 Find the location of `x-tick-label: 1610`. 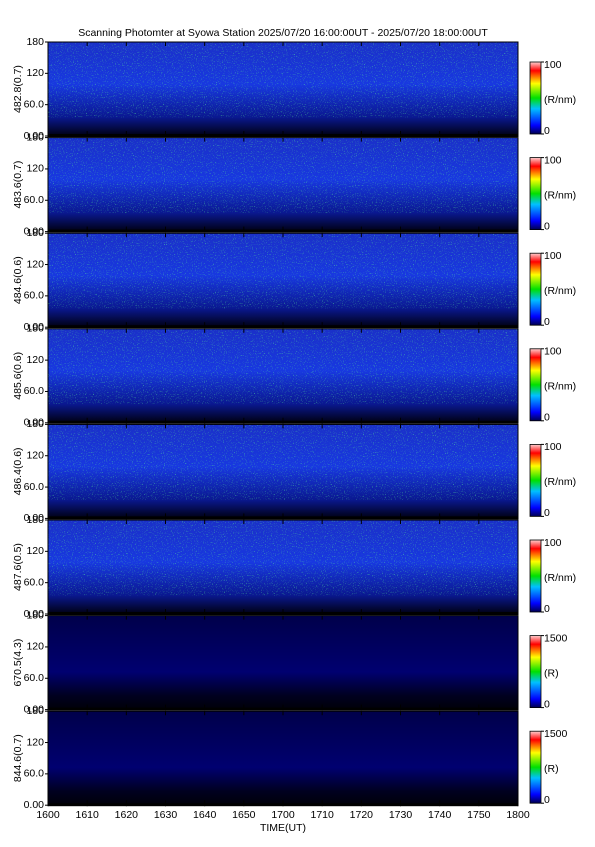

x-tick-label: 1610 is located at coordinates (87, 815).